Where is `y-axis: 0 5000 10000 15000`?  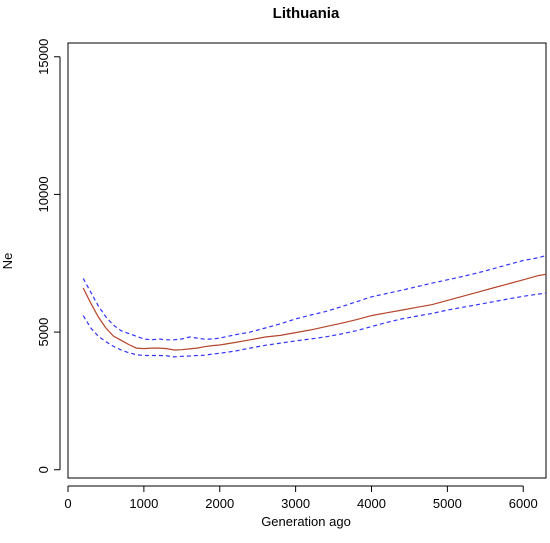
y-axis: 0 5000 10000 15000 is located at coordinates (48, 256).